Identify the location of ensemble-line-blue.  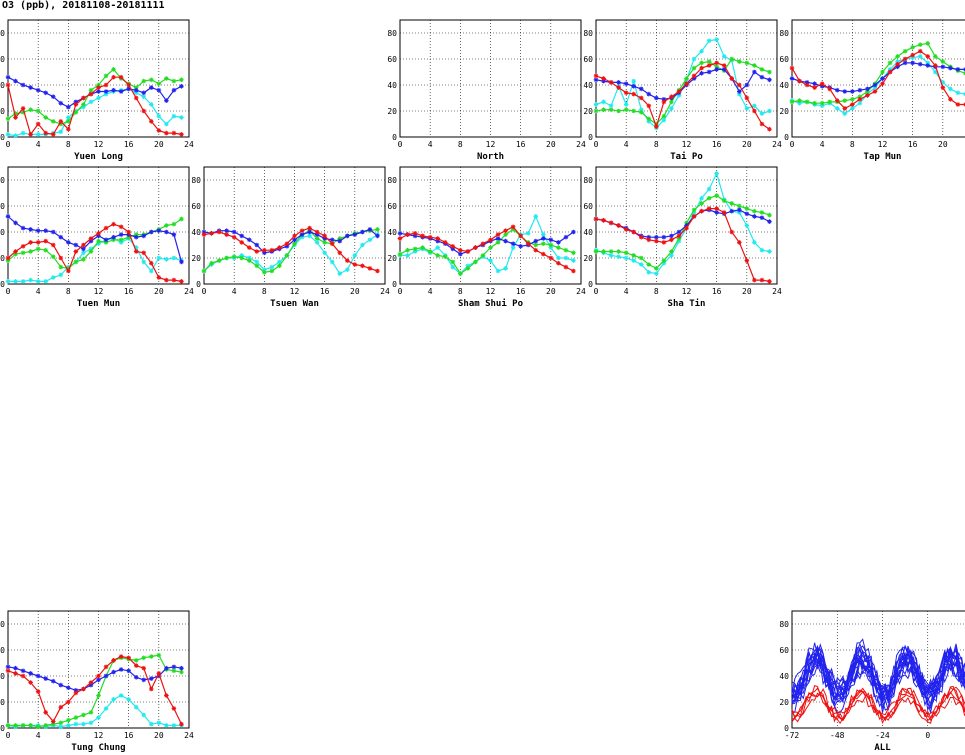
(878, 670).